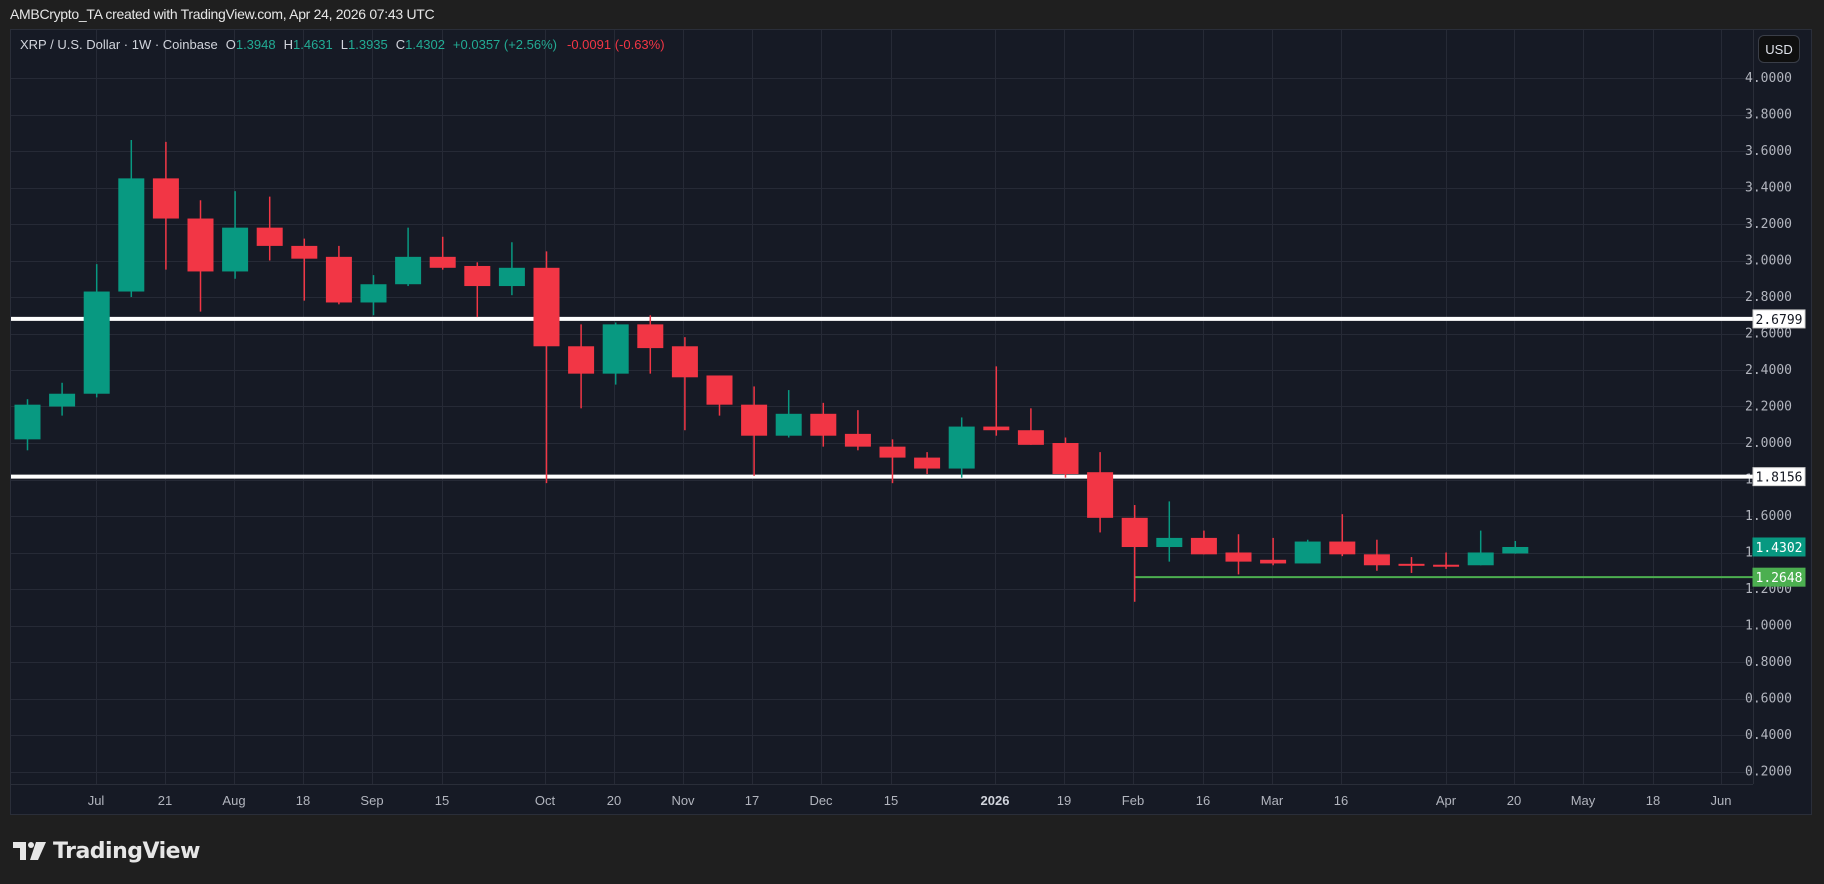 The width and height of the screenshot is (1824, 884). Describe the element at coordinates (1768, 297) in the screenshot. I see `price-axis-label: 2.8000` at that location.